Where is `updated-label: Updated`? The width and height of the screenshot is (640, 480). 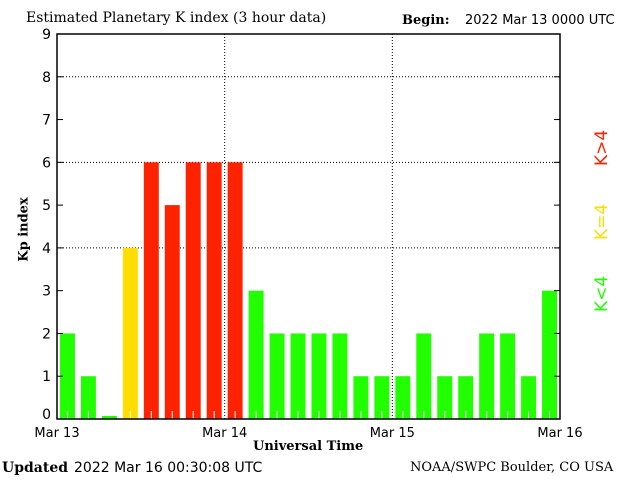 updated-label: Updated is located at coordinates (35, 468).